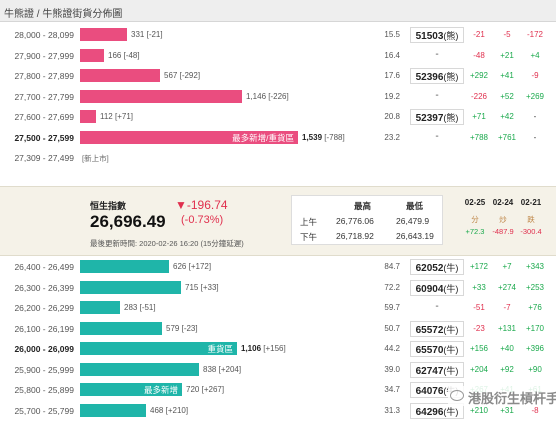 This screenshot has width=556, height=425. What do you see at coordinates (479, 348) in the screenshot?
I see `daily-change-1: +156` at bounding box center [479, 348].